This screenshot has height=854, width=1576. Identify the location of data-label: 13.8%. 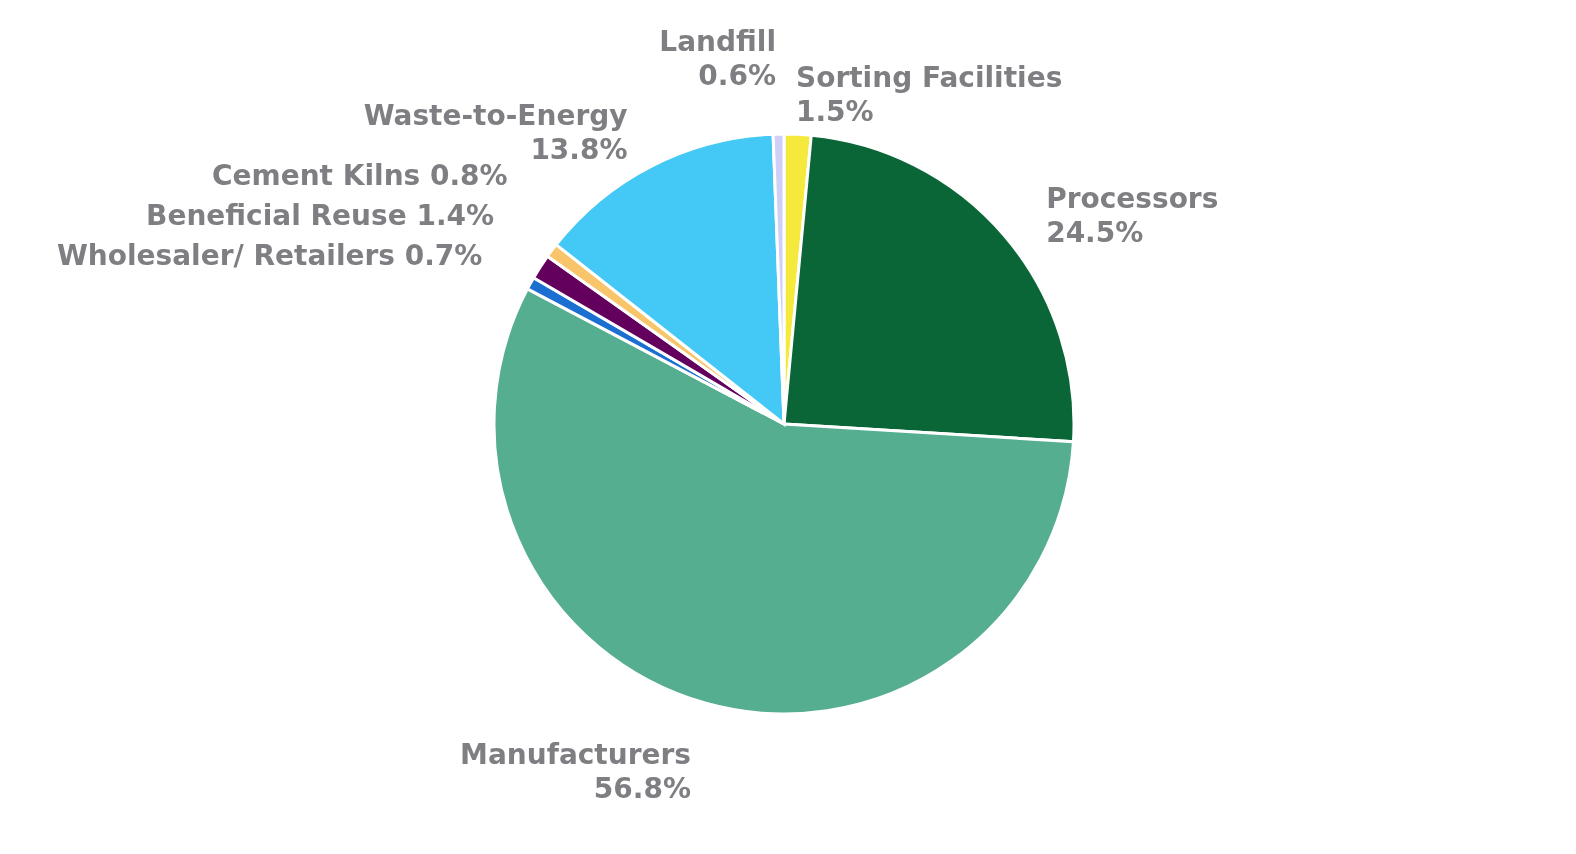
(579, 149).